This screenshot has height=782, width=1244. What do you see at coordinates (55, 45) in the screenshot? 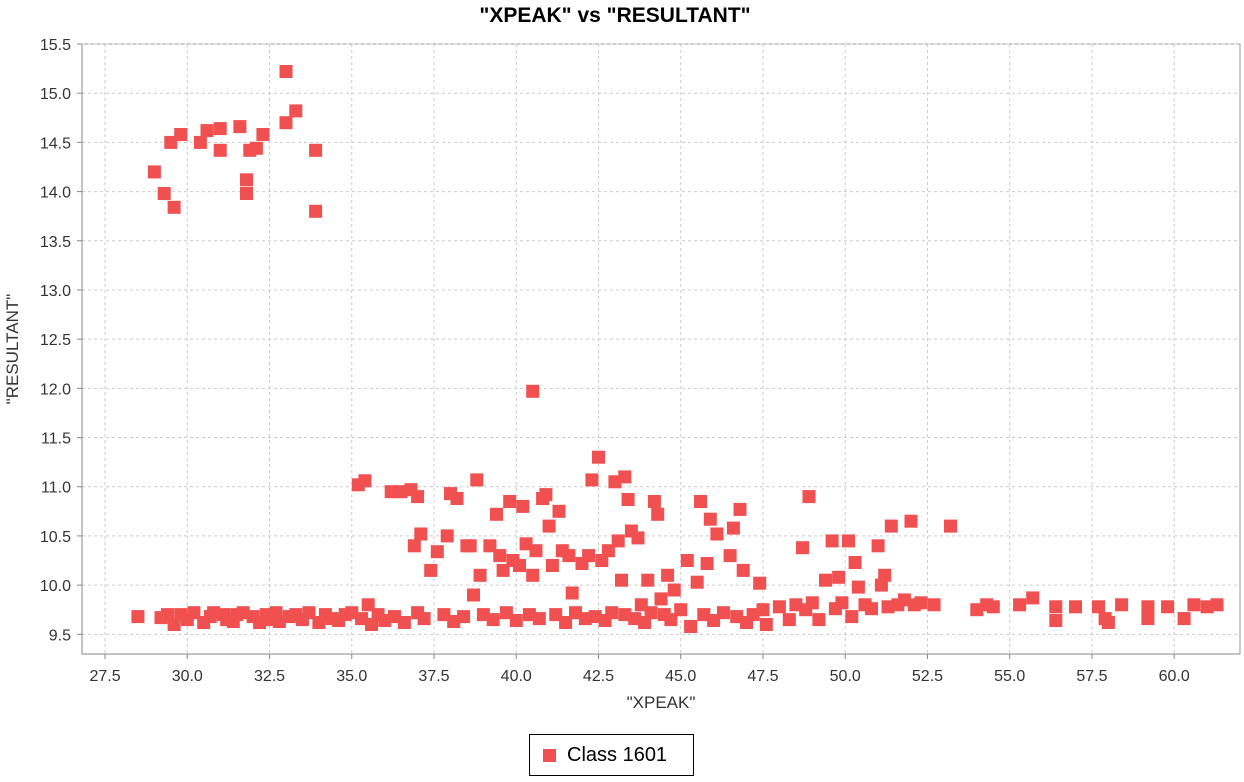
I see `y-tick-label: 15.5` at bounding box center [55, 45].